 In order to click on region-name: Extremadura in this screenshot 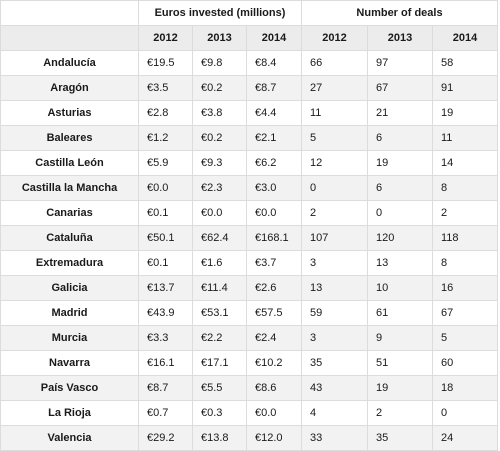, I will do `click(69, 263)`.